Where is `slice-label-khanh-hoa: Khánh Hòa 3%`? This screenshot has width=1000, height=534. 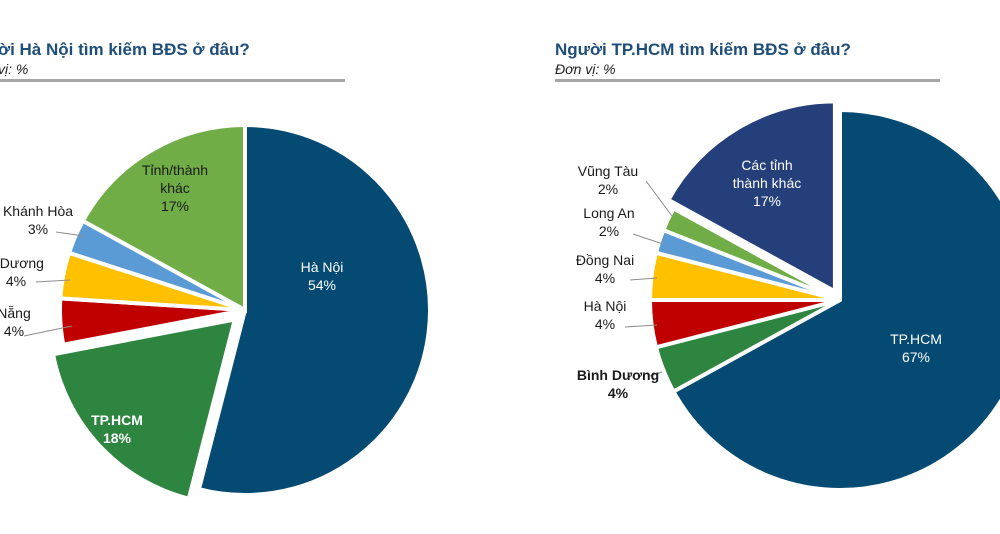
slice-label-khanh-hoa: Khánh Hòa 3% is located at coordinates (38, 220).